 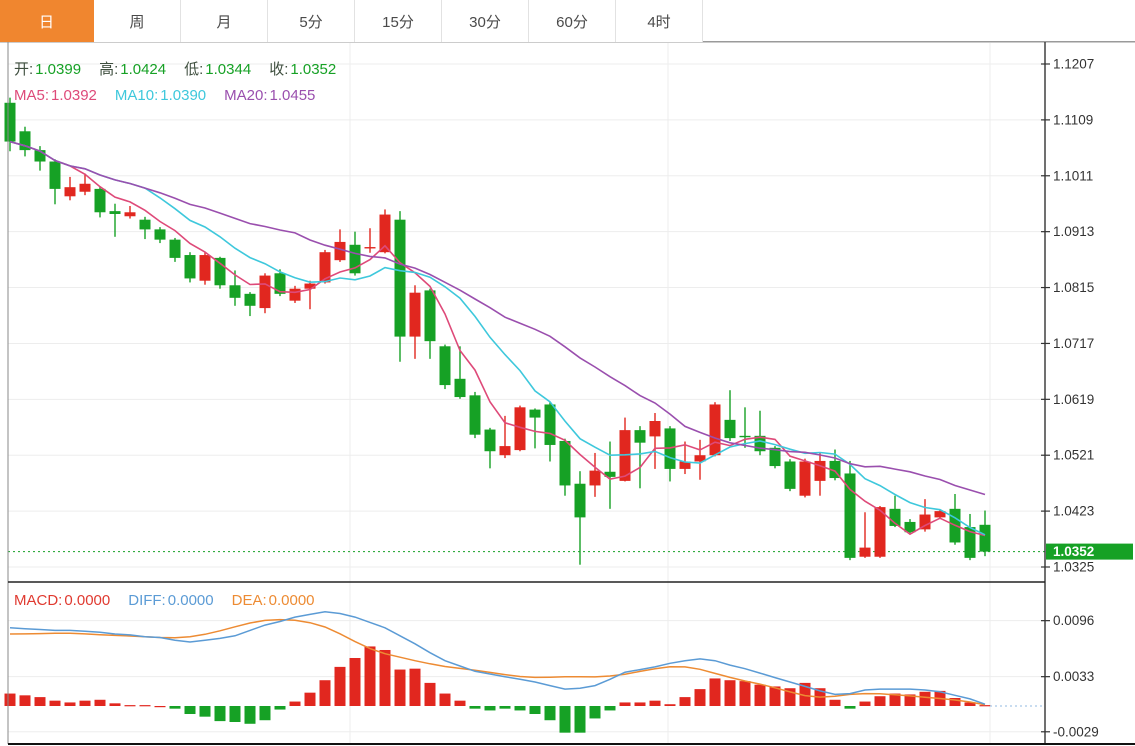 What do you see at coordinates (1073, 343) in the screenshot?
I see `price-tick-label: 1.0717` at bounding box center [1073, 343].